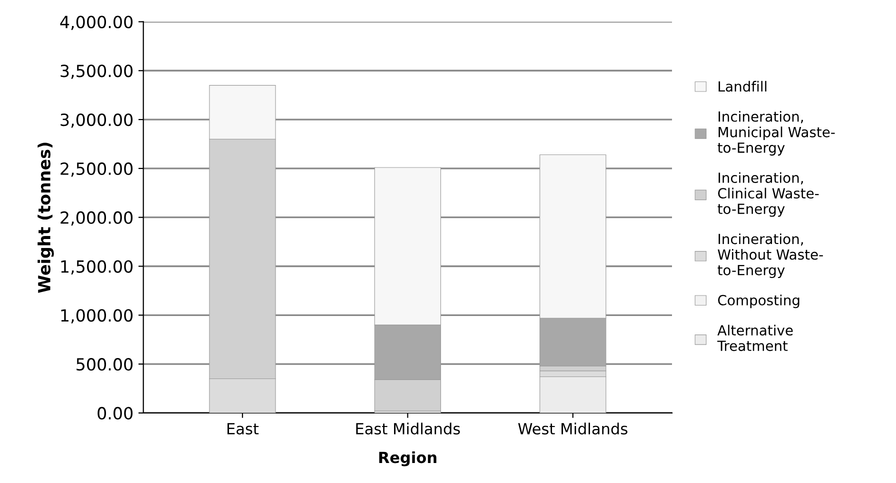 Image resolution: width=896 pixels, height=483 pixels. What do you see at coordinates (96, 218) in the screenshot?
I see `y-tick-label: 2,000.00` at bounding box center [96, 218].